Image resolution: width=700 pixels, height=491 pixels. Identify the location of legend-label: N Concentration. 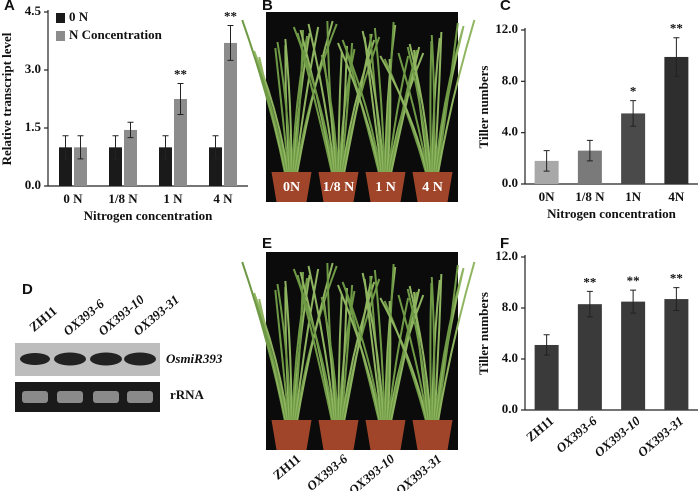
(116, 34).